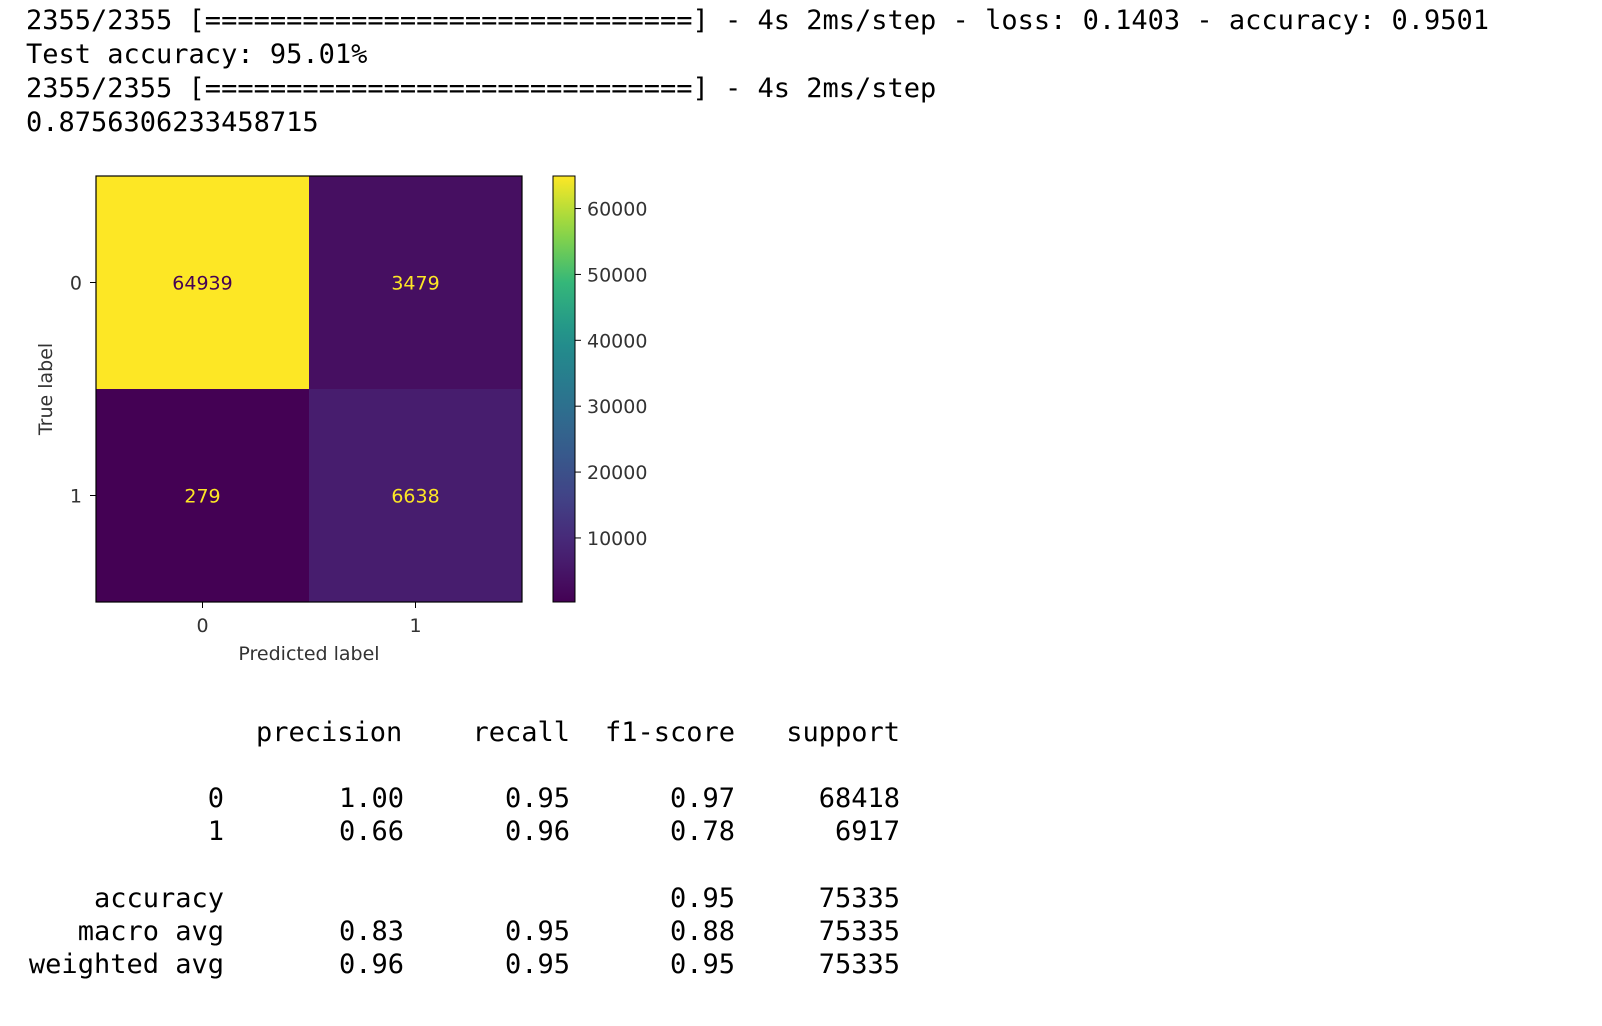 This screenshot has width=1602, height=1026. What do you see at coordinates (76, 284) in the screenshot?
I see `y-tick-label: 0` at bounding box center [76, 284].